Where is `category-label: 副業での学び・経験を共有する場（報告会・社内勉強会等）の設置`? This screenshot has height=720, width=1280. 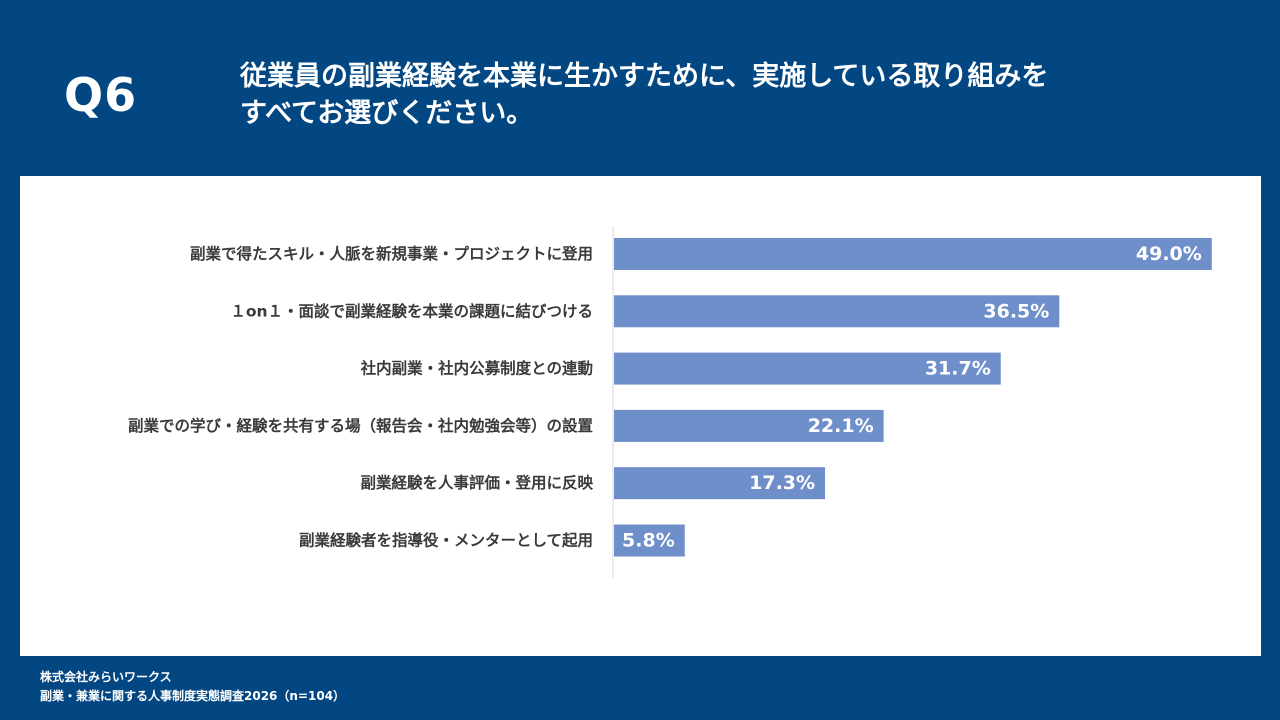 category-label: 副業での学び・経験を共有する場（報告会・社内勉強会等）の設置 is located at coordinates (360, 425).